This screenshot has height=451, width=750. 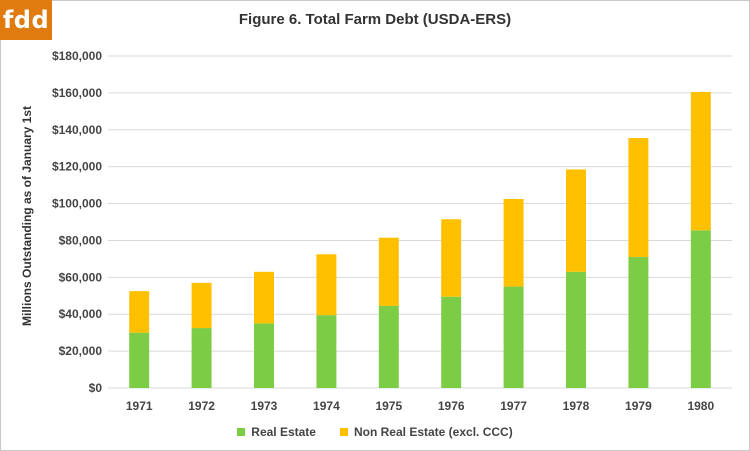 What do you see at coordinates (283, 432) in the screenshot?
I see `legend-label-real-estate: Real Estate` at bounding box center [283, 432].